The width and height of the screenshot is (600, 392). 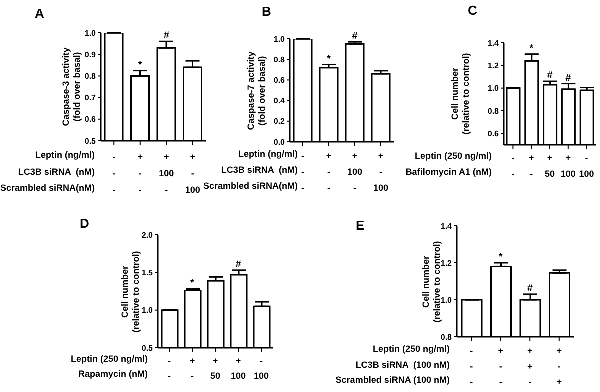 I want to click on text: Scrambled siRNA (100 nM), so click(x=393, y=380).